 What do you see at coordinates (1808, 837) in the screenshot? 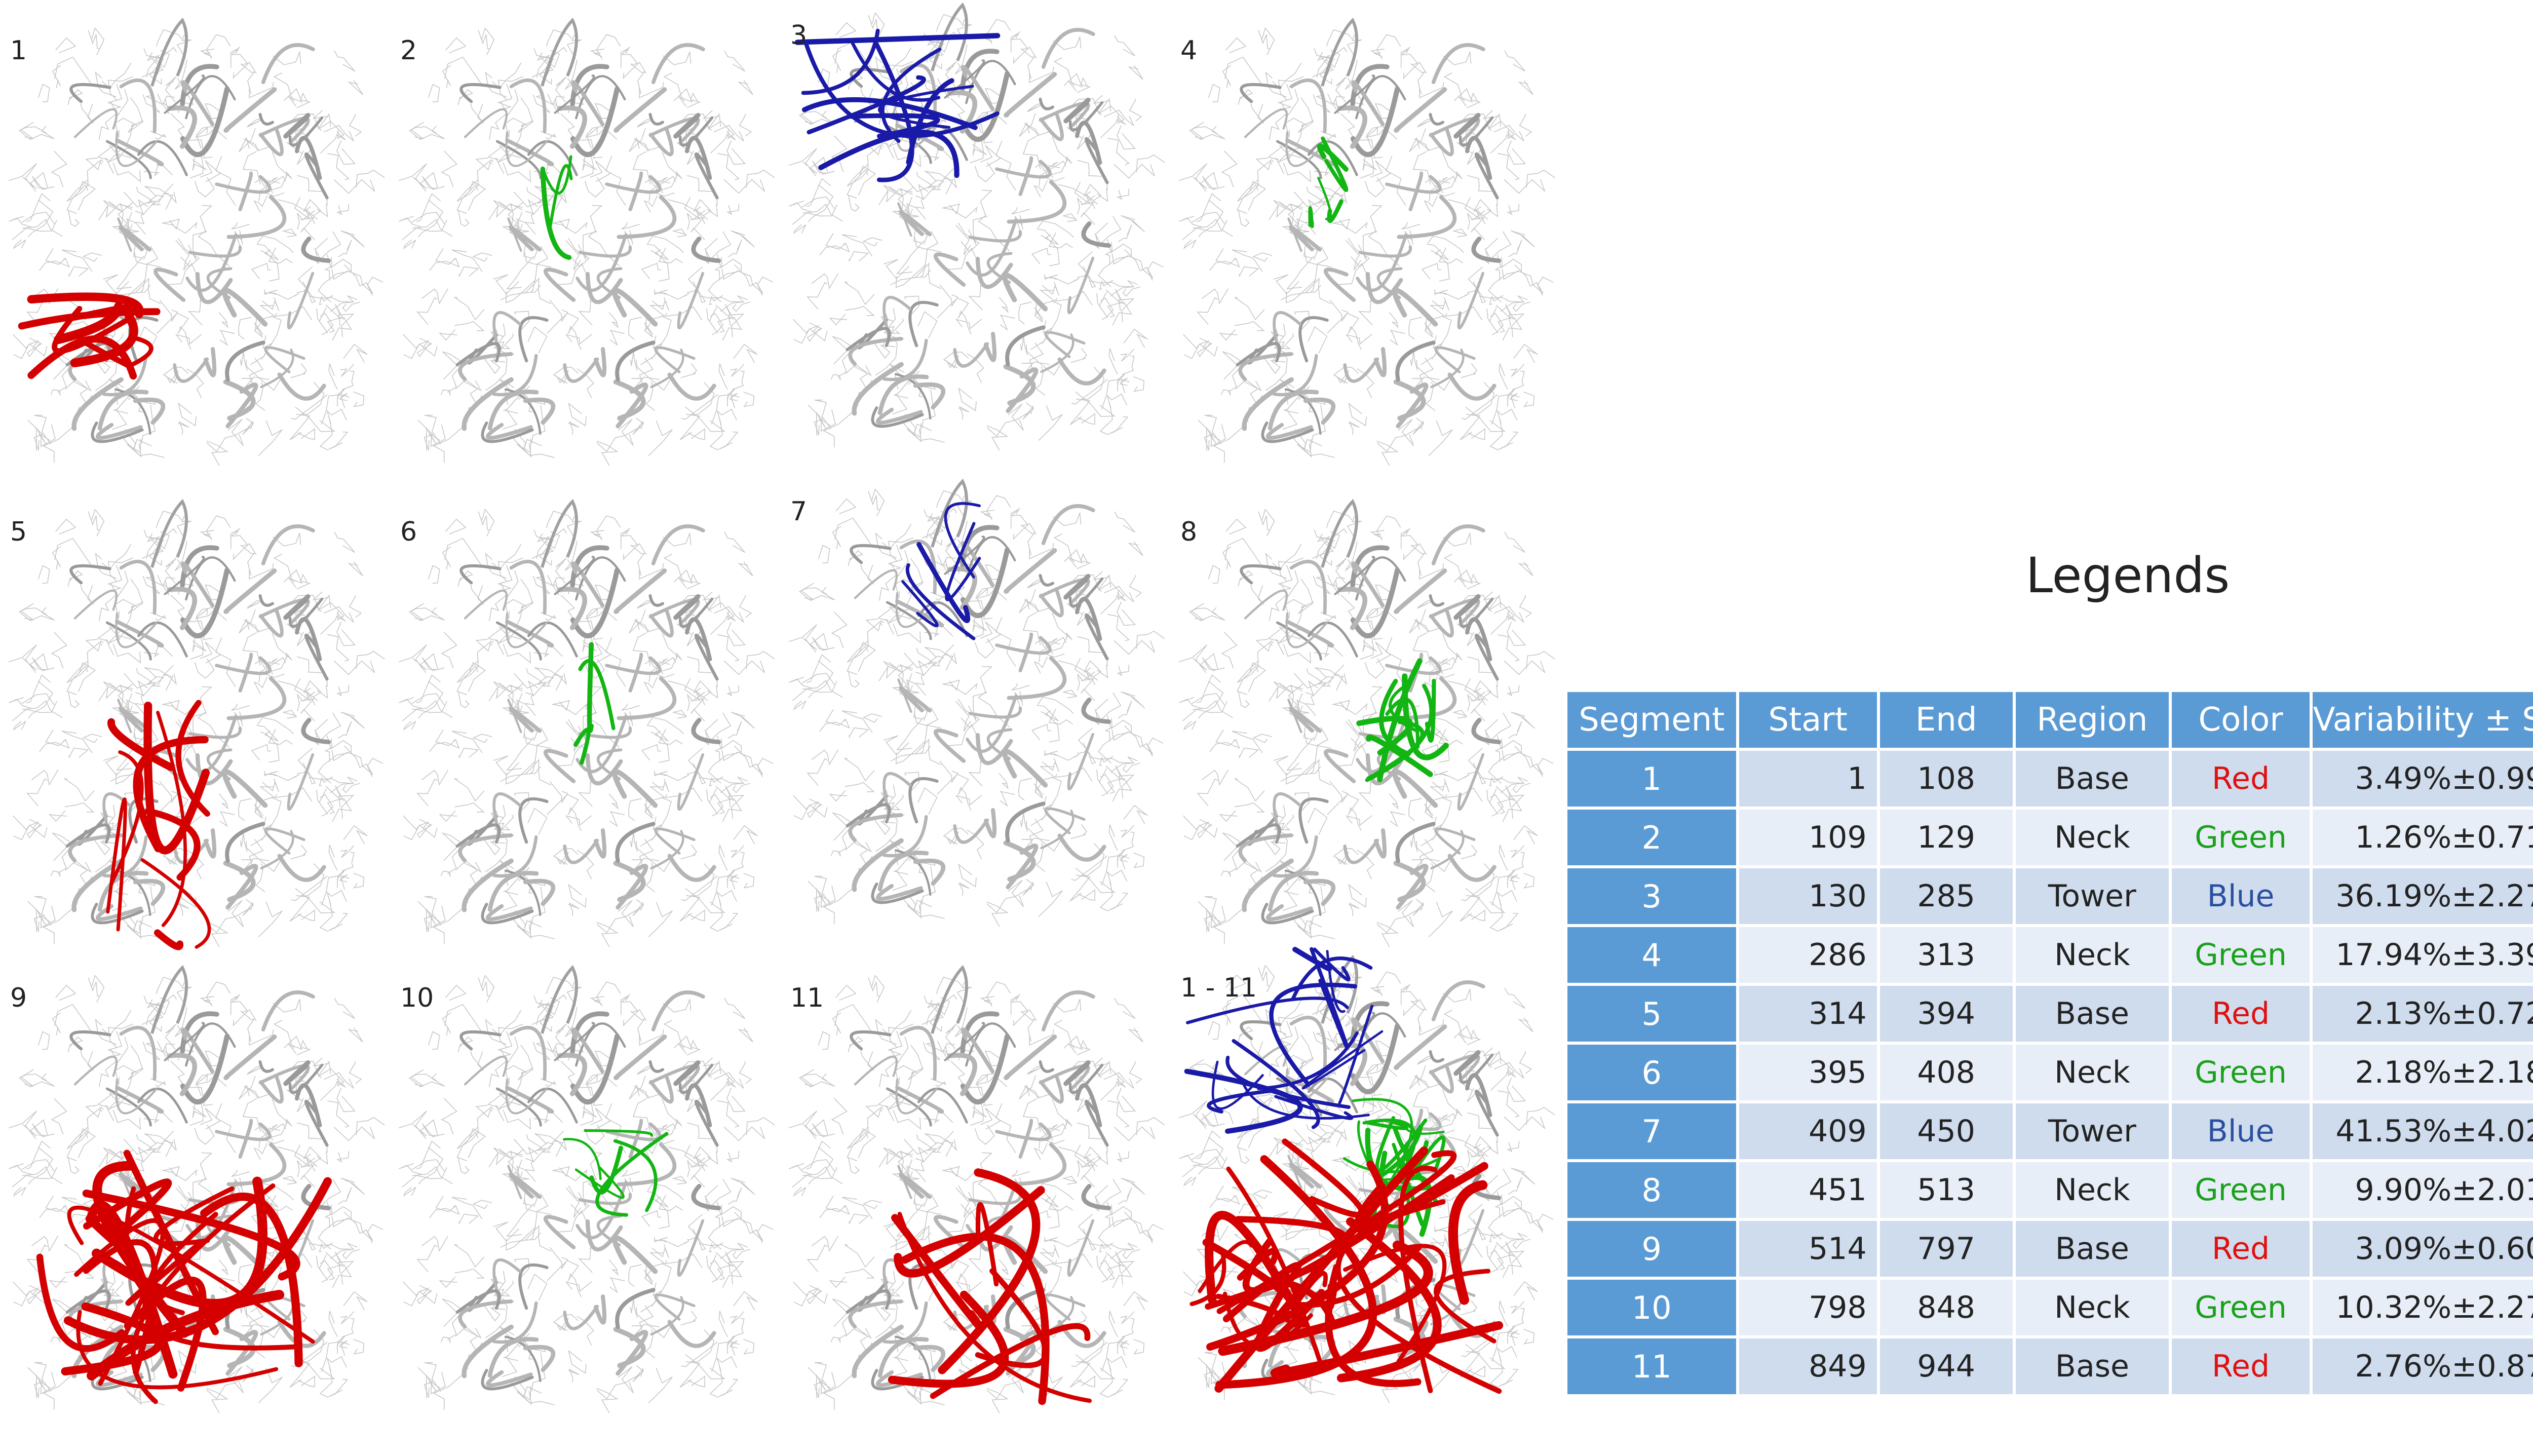
I see `cell-start: 109` at bounding box center [1808, 837].